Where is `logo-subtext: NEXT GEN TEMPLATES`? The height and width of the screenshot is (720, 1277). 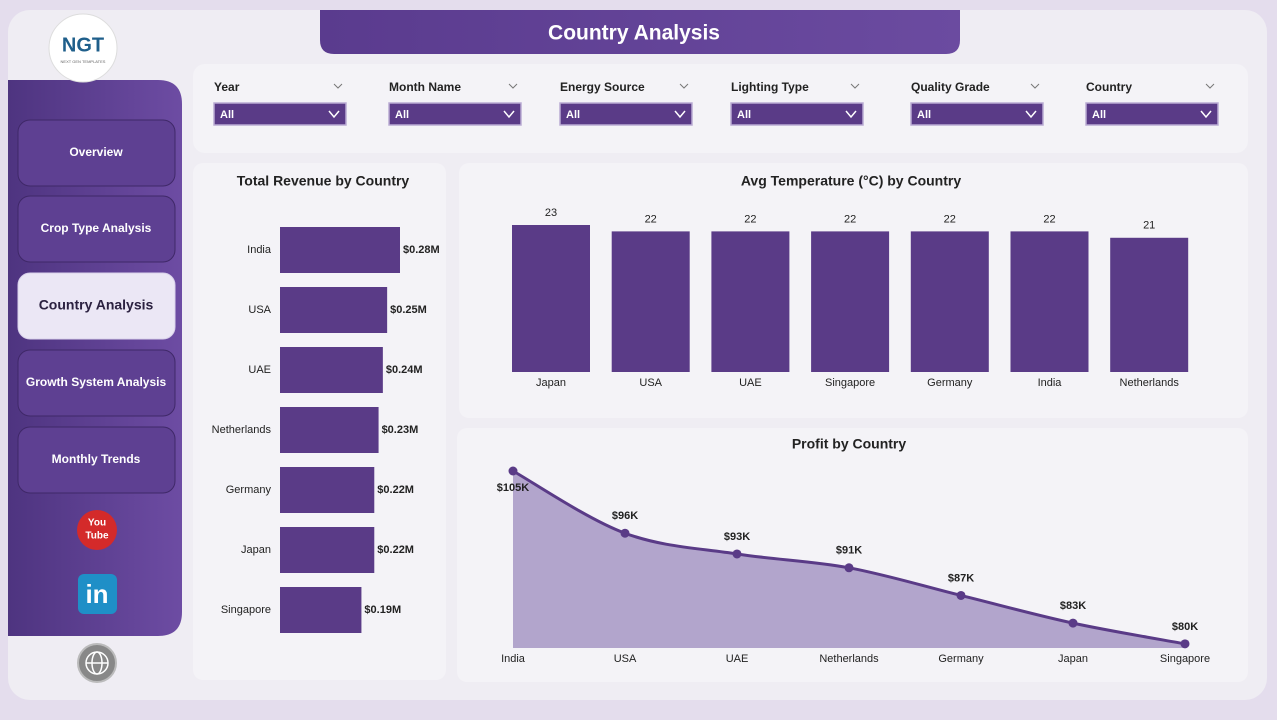 logo-subtext: NEXT GEN TEMPLATES is located at coordinates (83, 61).